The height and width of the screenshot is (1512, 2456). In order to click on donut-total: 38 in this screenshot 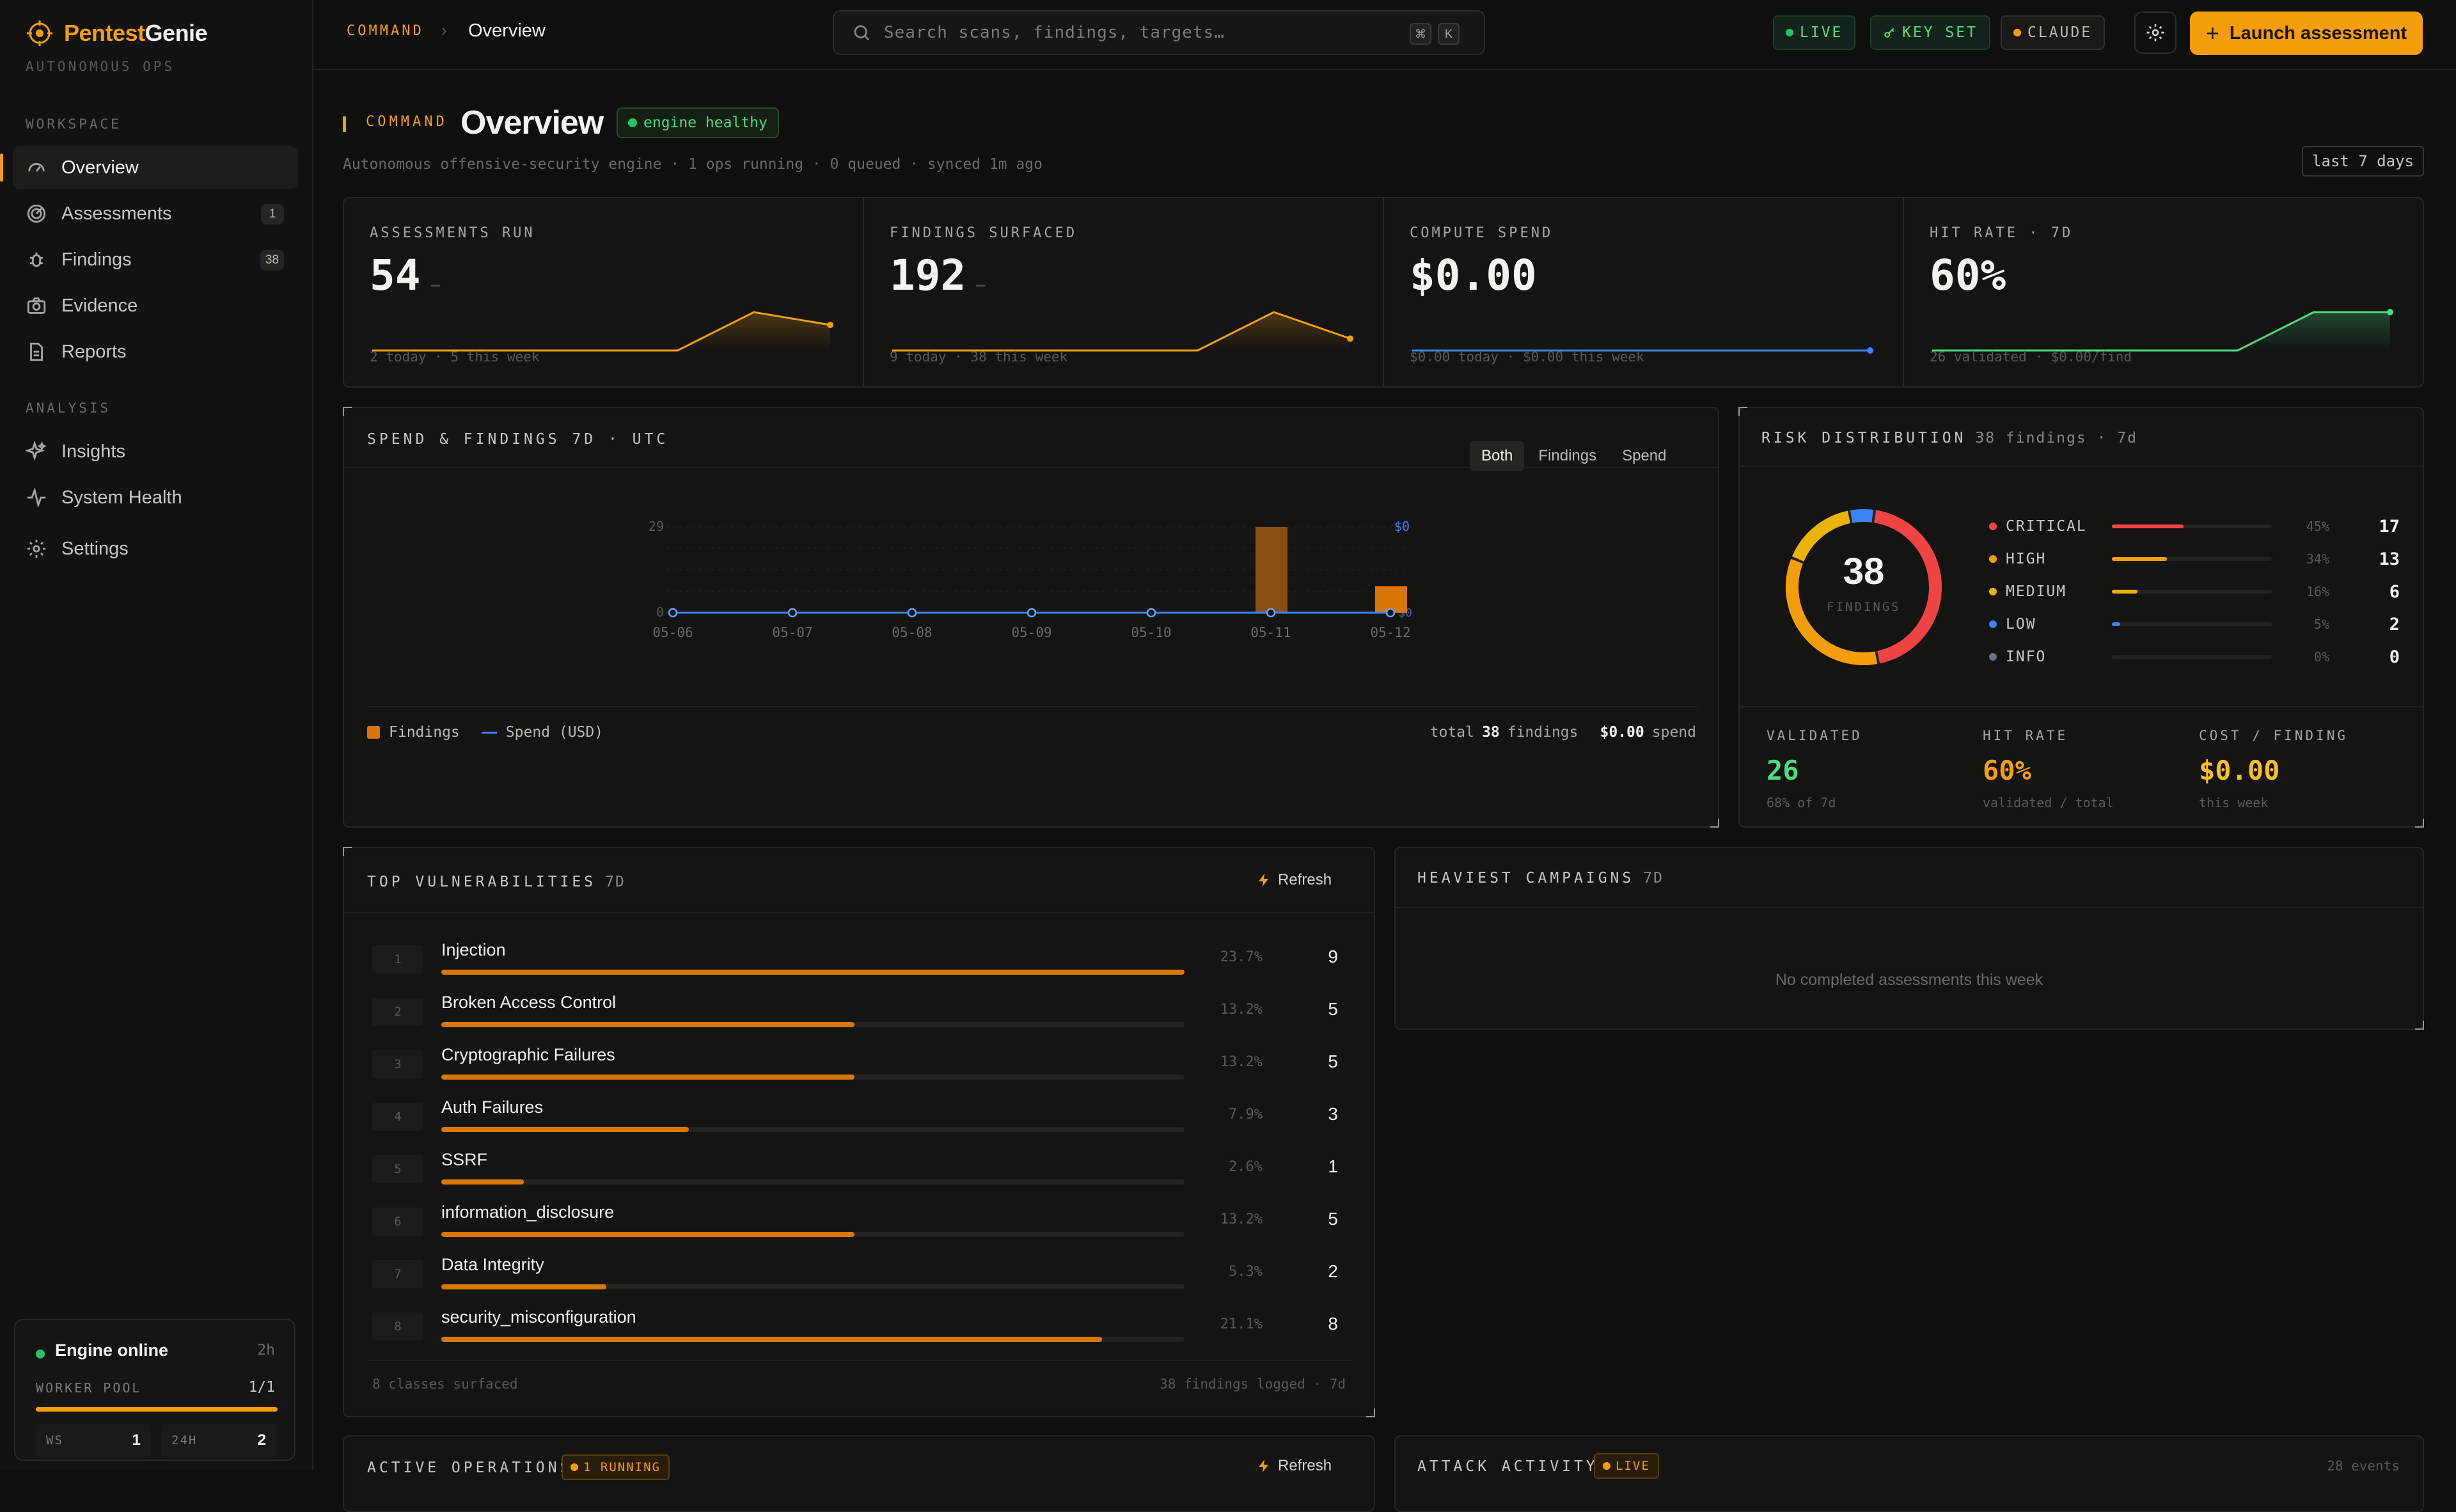, I will do `click(1864, 572)`.